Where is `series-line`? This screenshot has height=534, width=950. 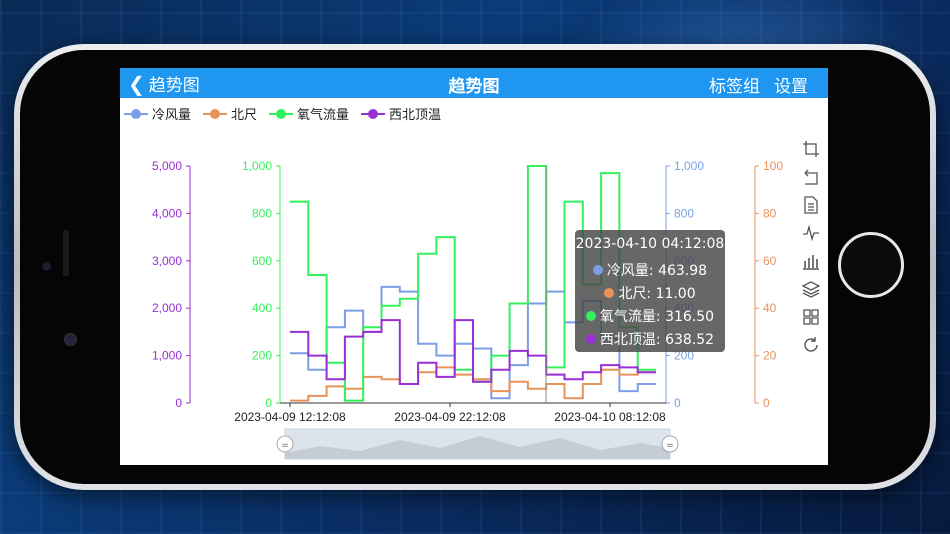 series-line is located at coordinates (473, 352).